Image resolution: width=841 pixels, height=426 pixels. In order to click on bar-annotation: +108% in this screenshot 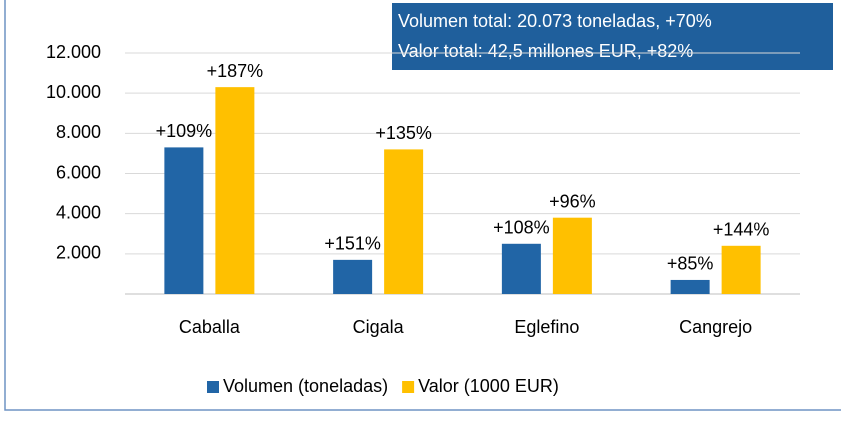, I will do `click(521, 228)`.